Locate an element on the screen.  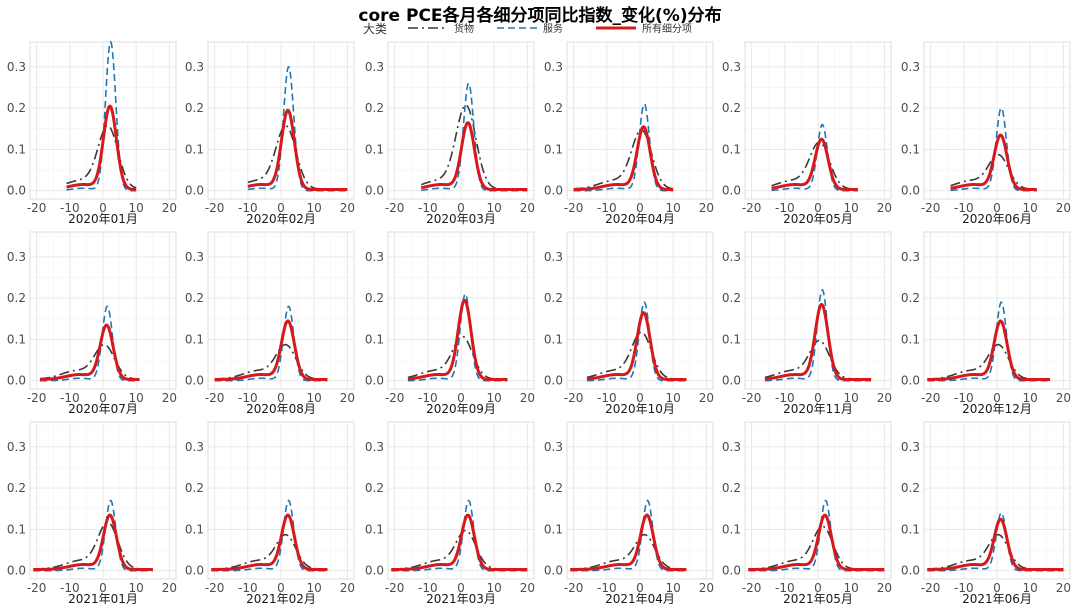
facet-panel: 0.0 0.1 0.2 0.3 -20 -10 0 10 20 2020年02月 is located at coordinates (270, 133).